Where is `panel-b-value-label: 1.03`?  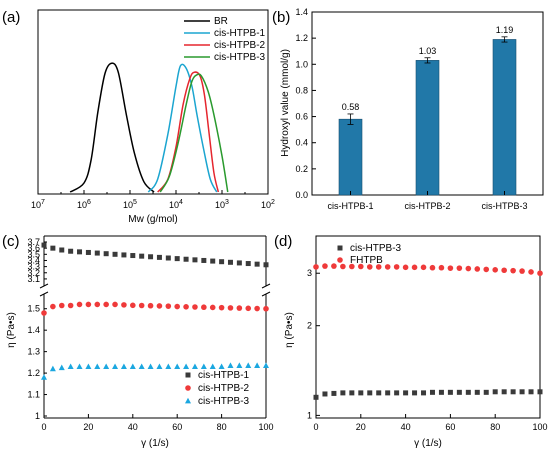
panel-b-value-label: 1.03 is located at coordinates (428, 51).